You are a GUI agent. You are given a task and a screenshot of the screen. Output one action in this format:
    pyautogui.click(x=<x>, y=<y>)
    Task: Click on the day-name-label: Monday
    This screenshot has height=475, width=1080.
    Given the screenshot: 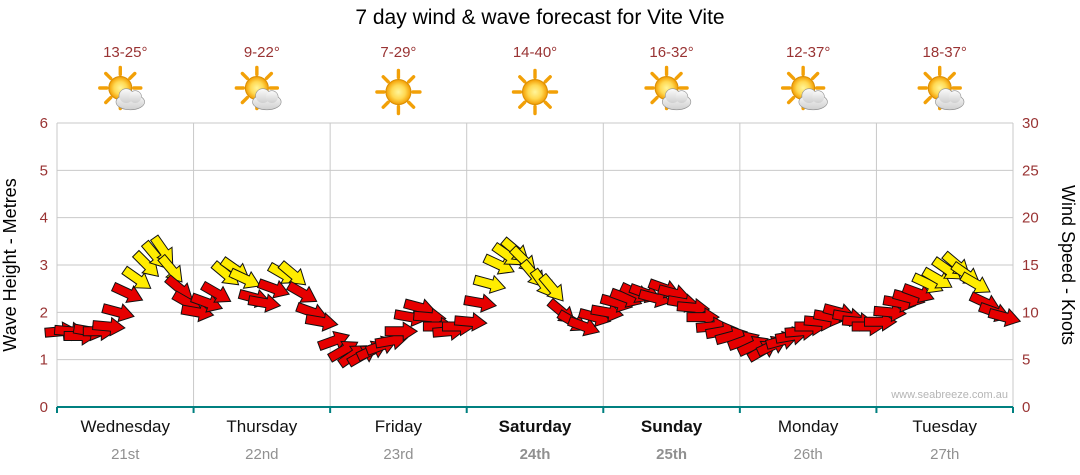 What is the action you would take?
    pyautogui.click(x=808, y=426)
    